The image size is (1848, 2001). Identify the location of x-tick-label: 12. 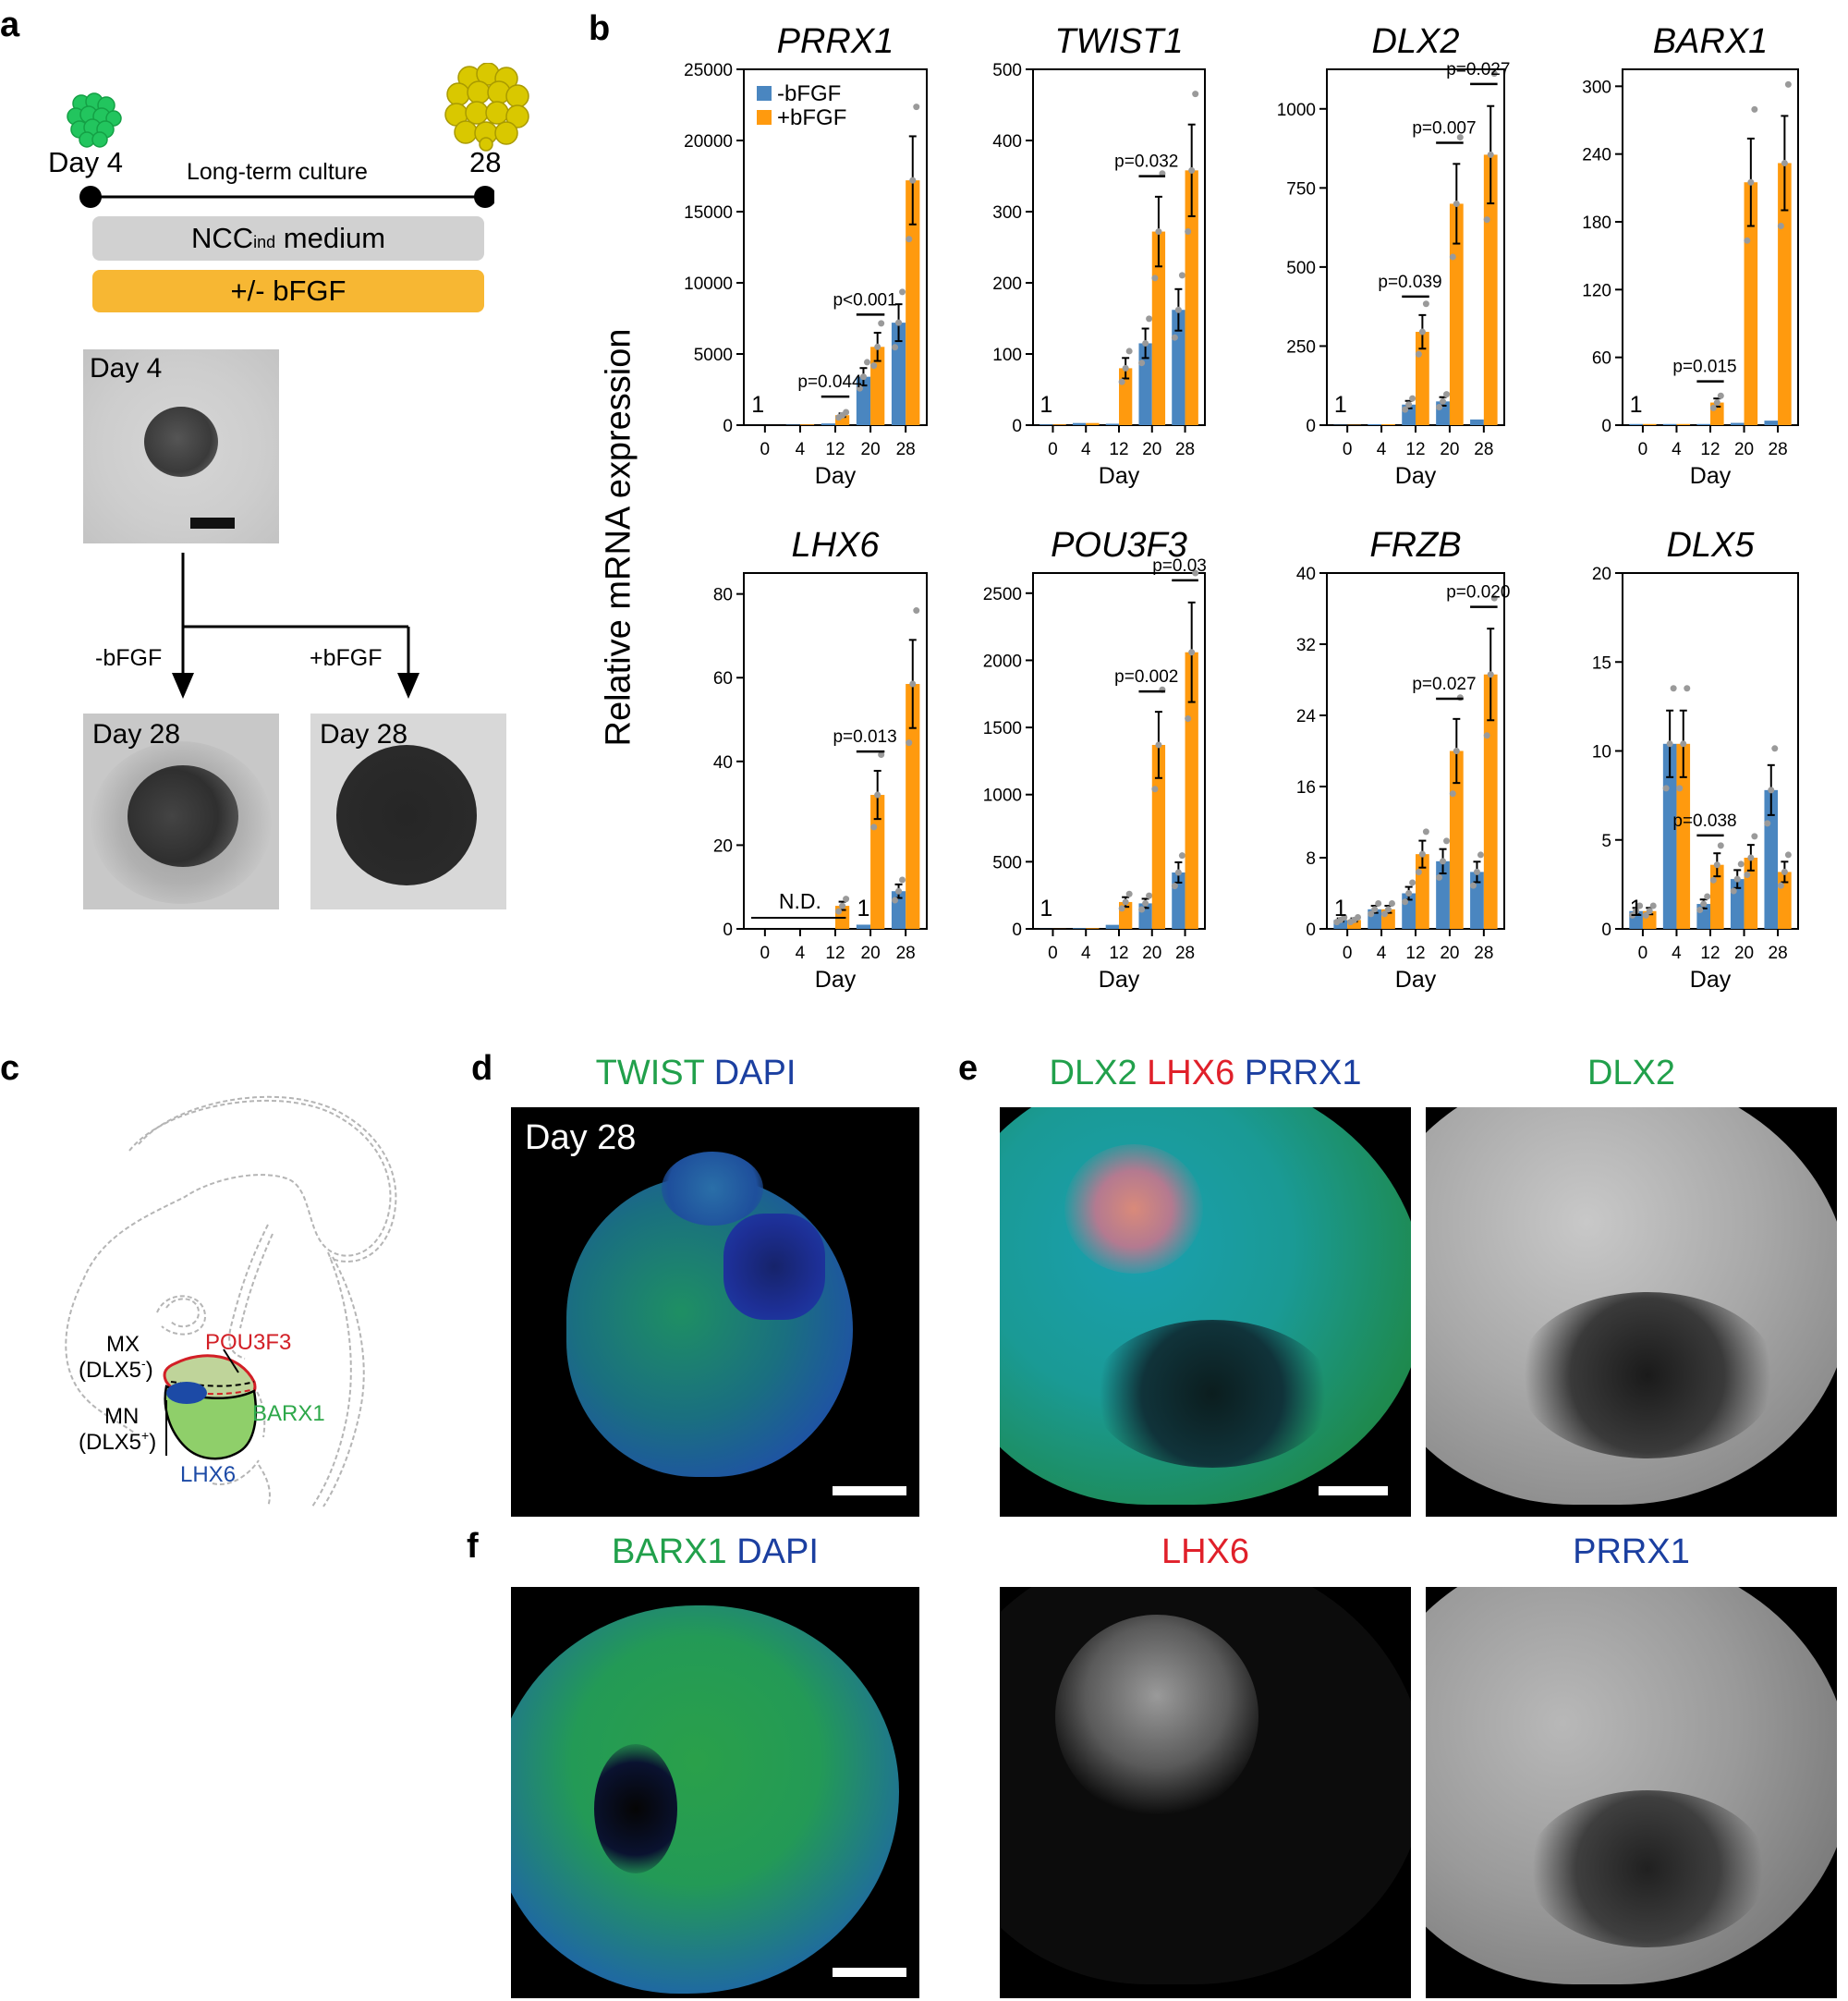
(1118, 449).